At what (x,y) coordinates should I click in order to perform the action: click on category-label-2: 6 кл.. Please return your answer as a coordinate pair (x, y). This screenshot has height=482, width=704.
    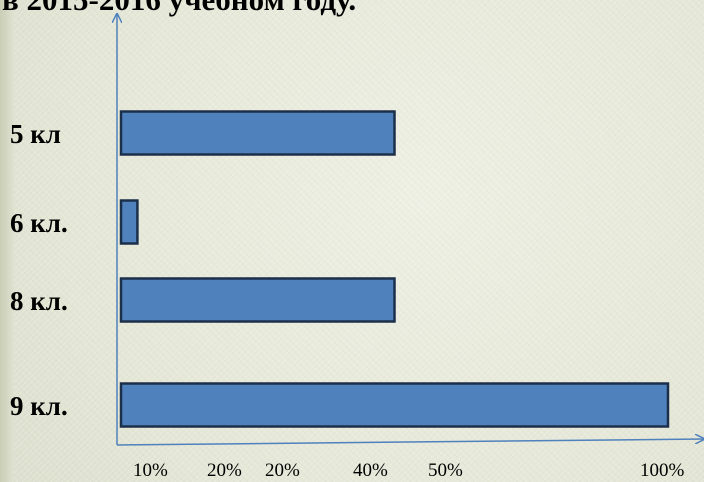
    Looking at the image, I should click on (39, 223).